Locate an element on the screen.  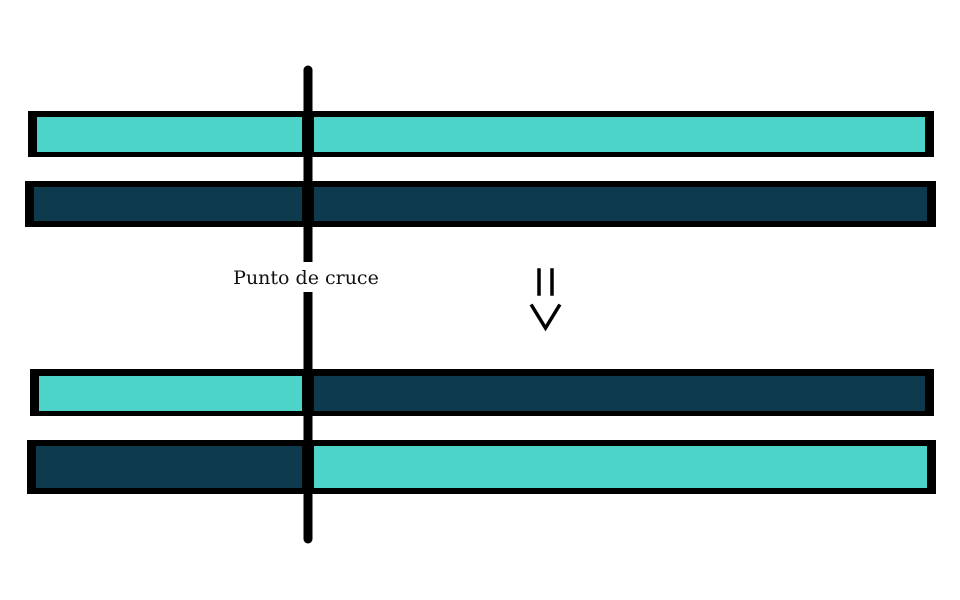
crossover-label-background is located at coordinates (306, 277).